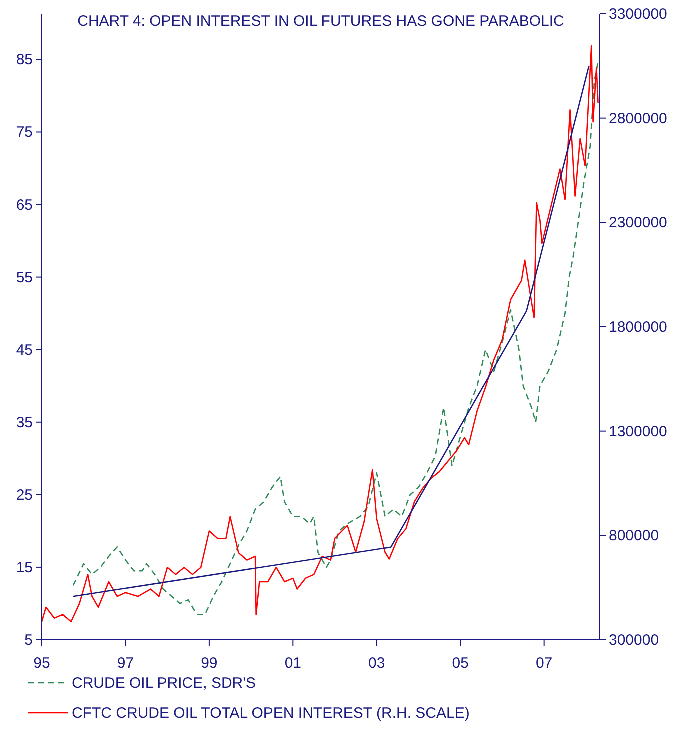 The height and width of the screenshot is (746, 678). I want to click on x-tick-label: 97, so click(125, 663).